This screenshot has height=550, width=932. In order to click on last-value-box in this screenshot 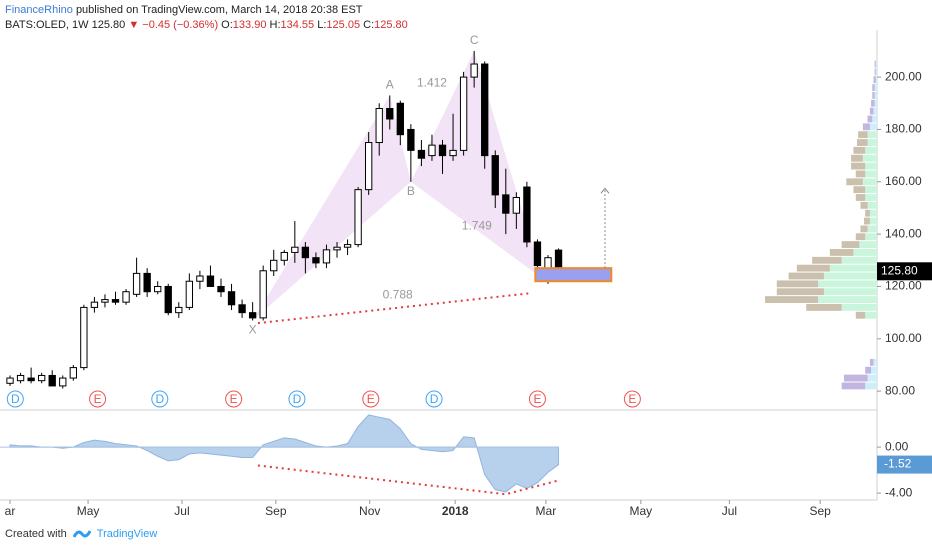, I will do `click(904, 464)`.